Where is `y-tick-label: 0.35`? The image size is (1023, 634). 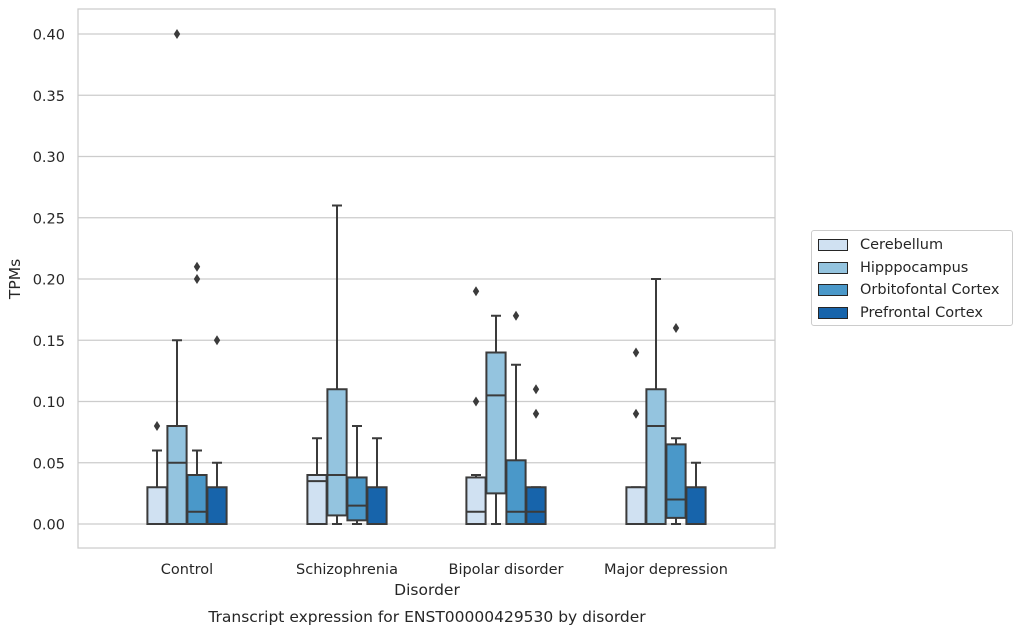 y-tick-label: 0.35 is located at coordinates (49, 97).